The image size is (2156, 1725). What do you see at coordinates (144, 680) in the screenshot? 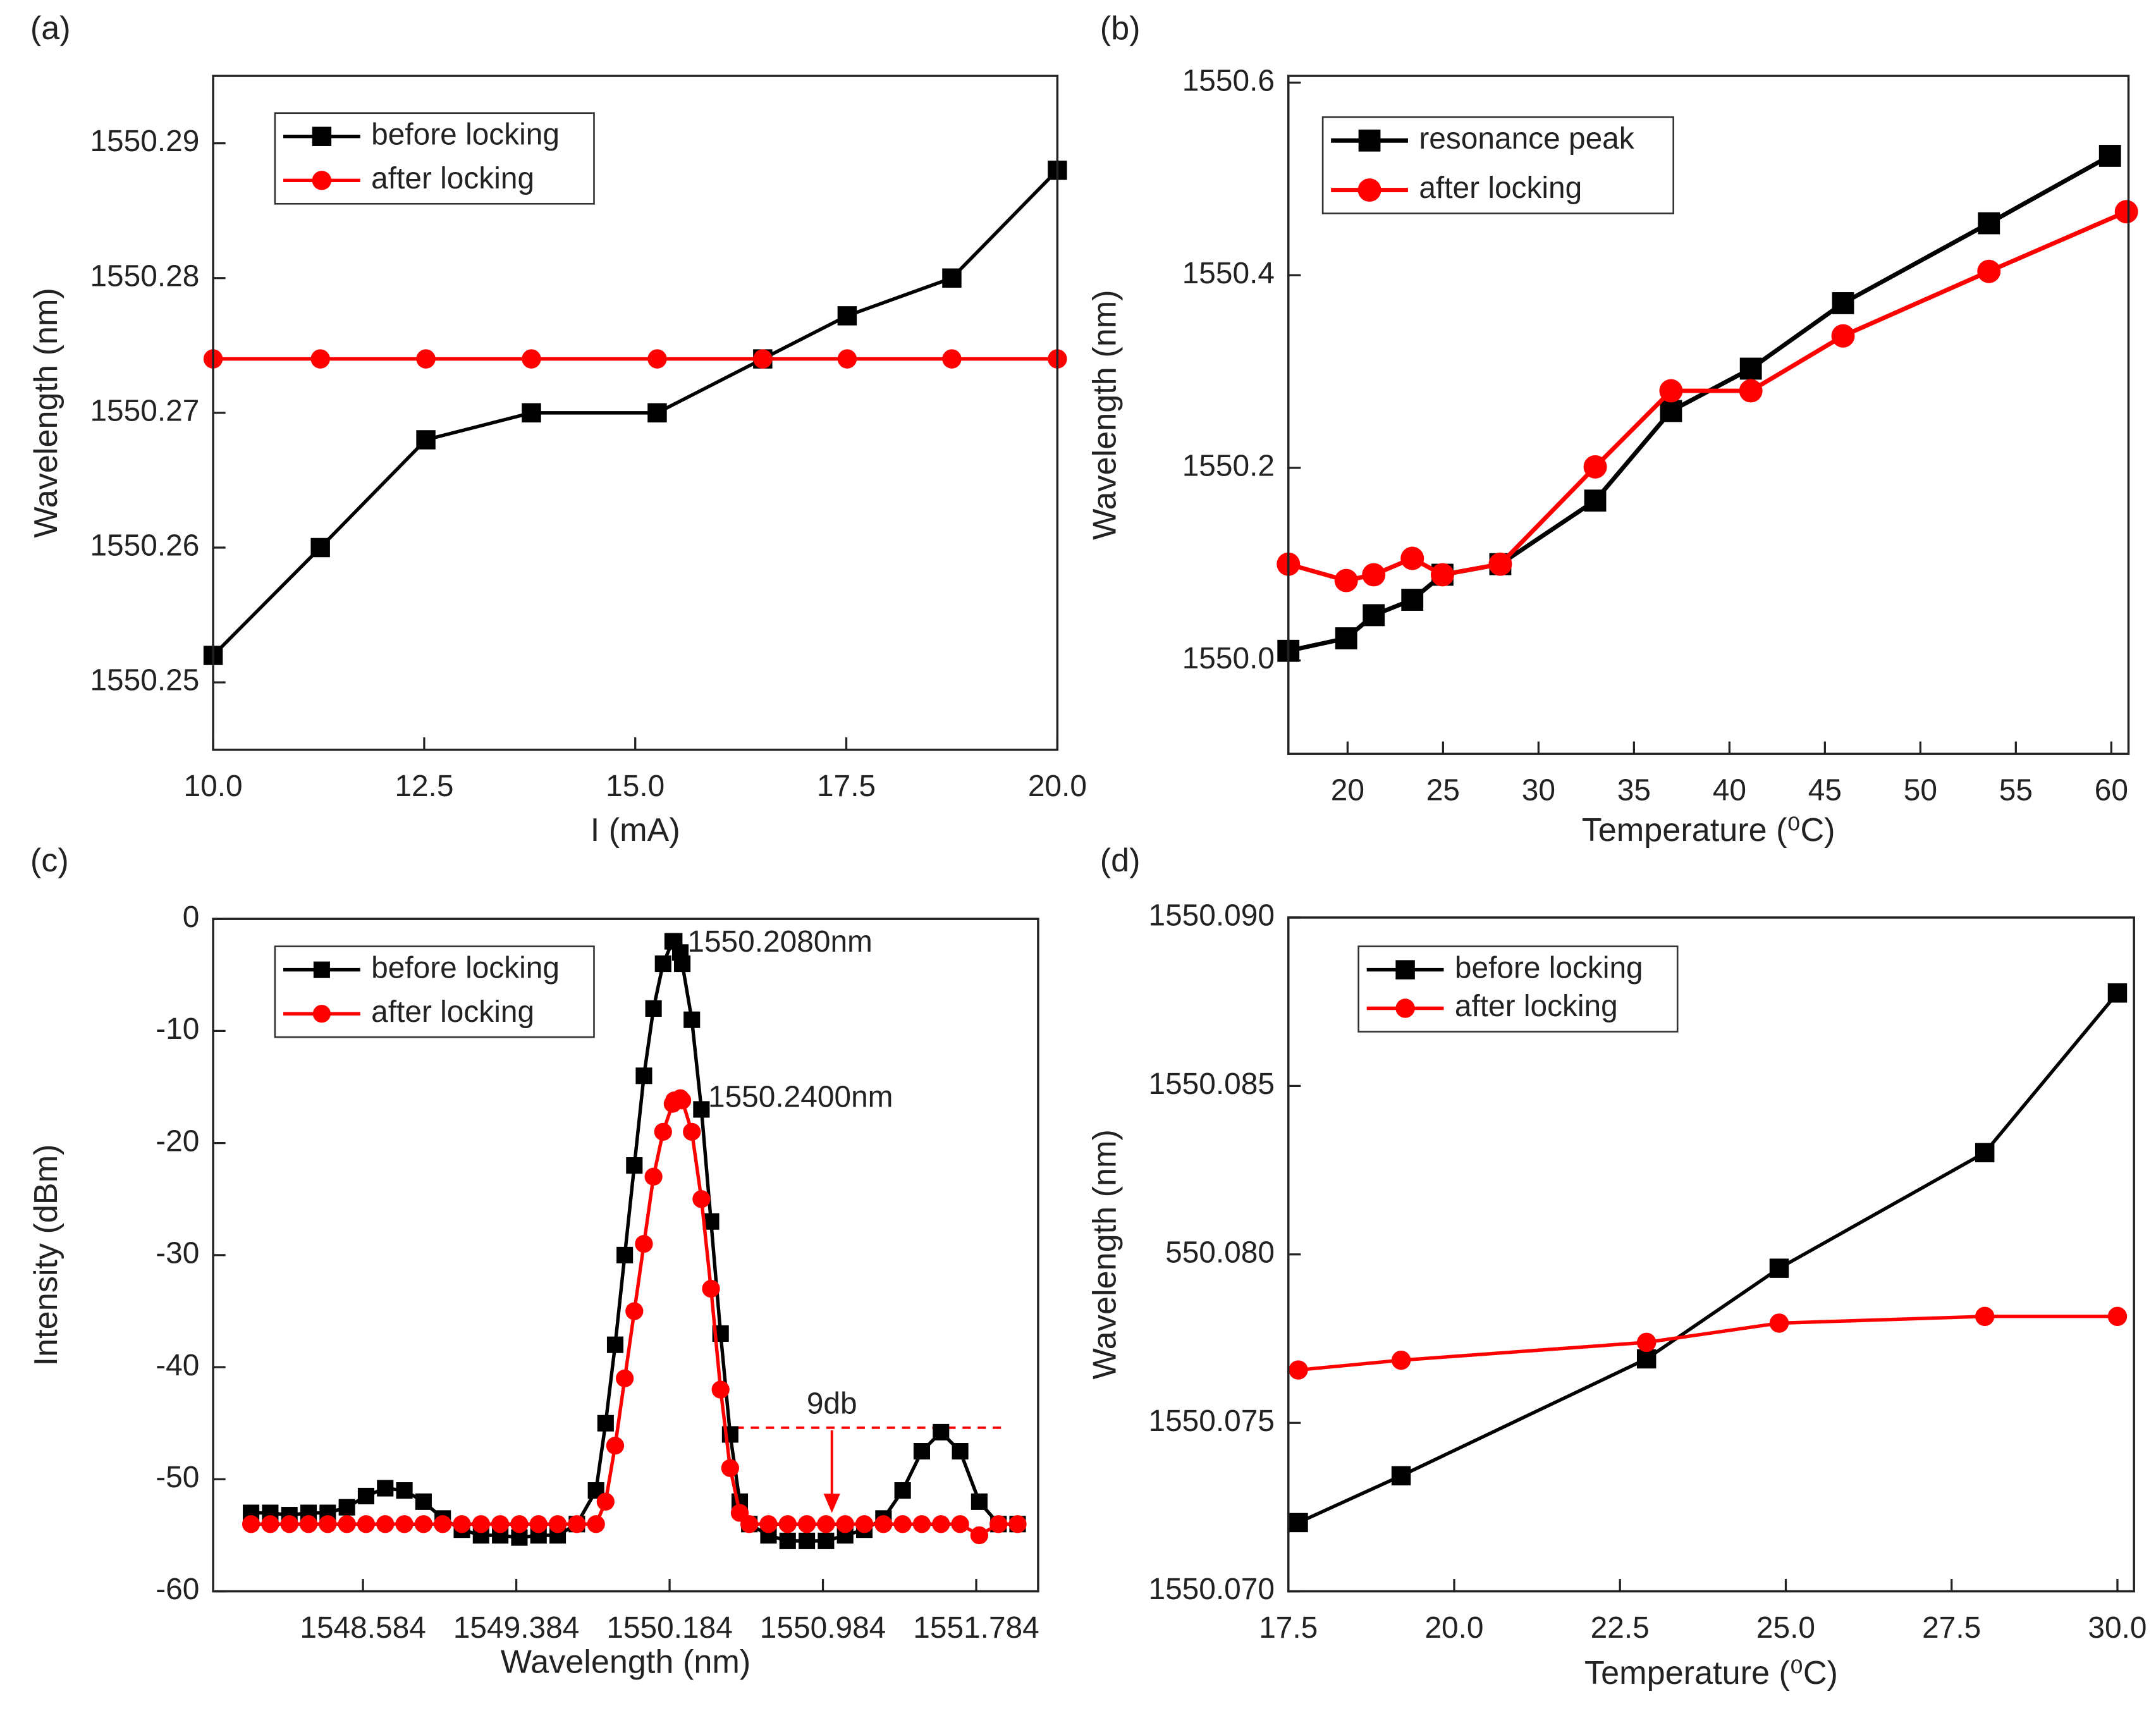
I see `y-tick-label: 1550.25` at bounding box center [144, 680].